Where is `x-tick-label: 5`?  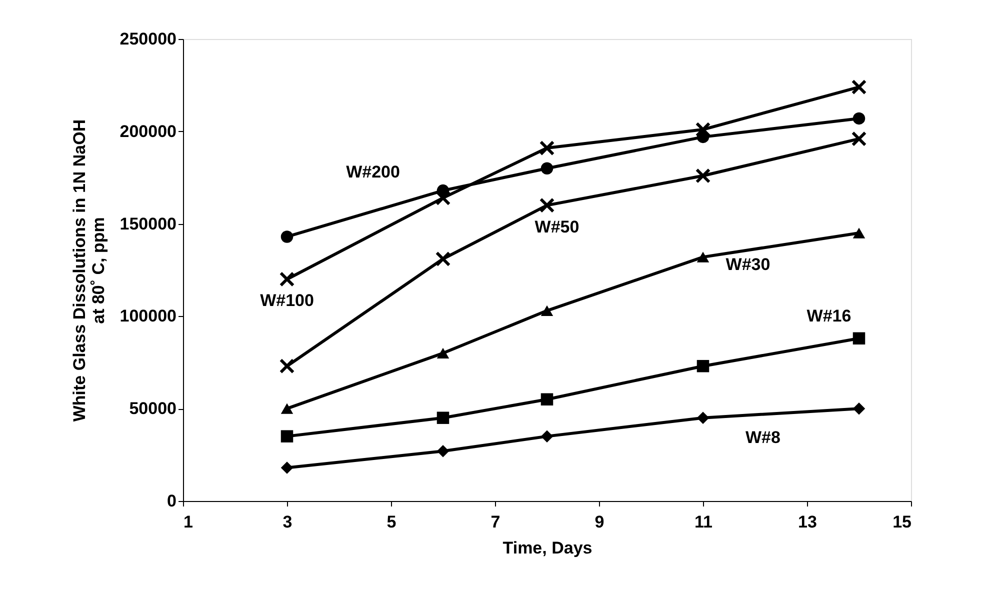
x-tick-label: 5 is located at coordinates (391, 522).